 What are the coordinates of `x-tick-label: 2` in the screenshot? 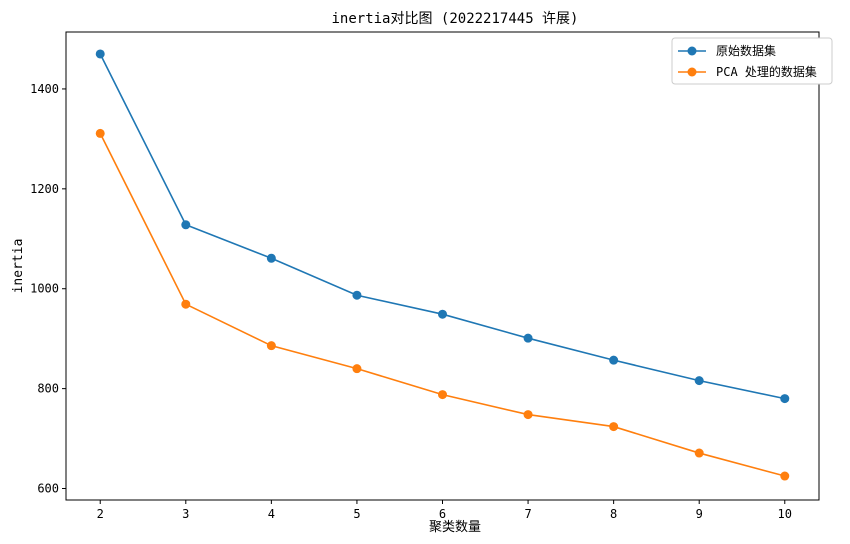 It's located at (100, 514).